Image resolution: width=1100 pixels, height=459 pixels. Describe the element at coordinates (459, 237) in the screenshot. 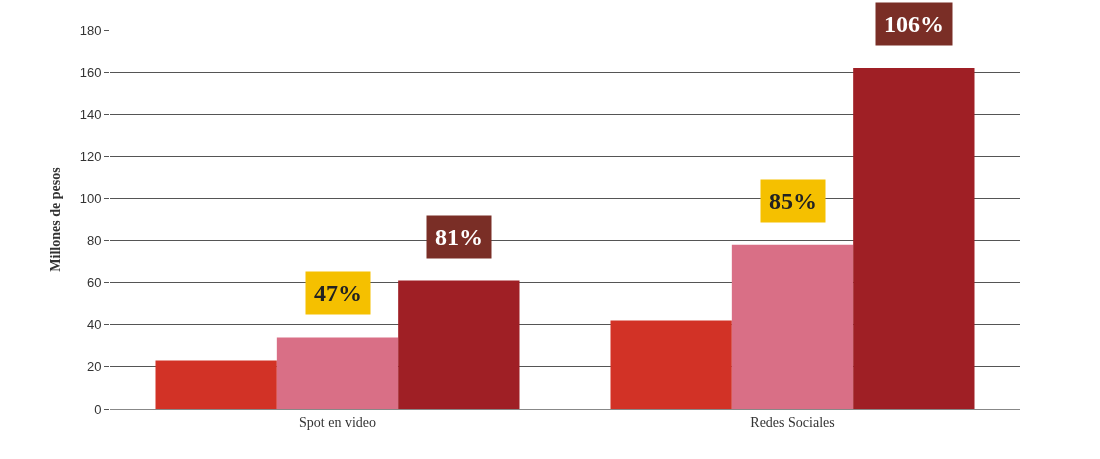

I see `annotation: 81%` at that location.